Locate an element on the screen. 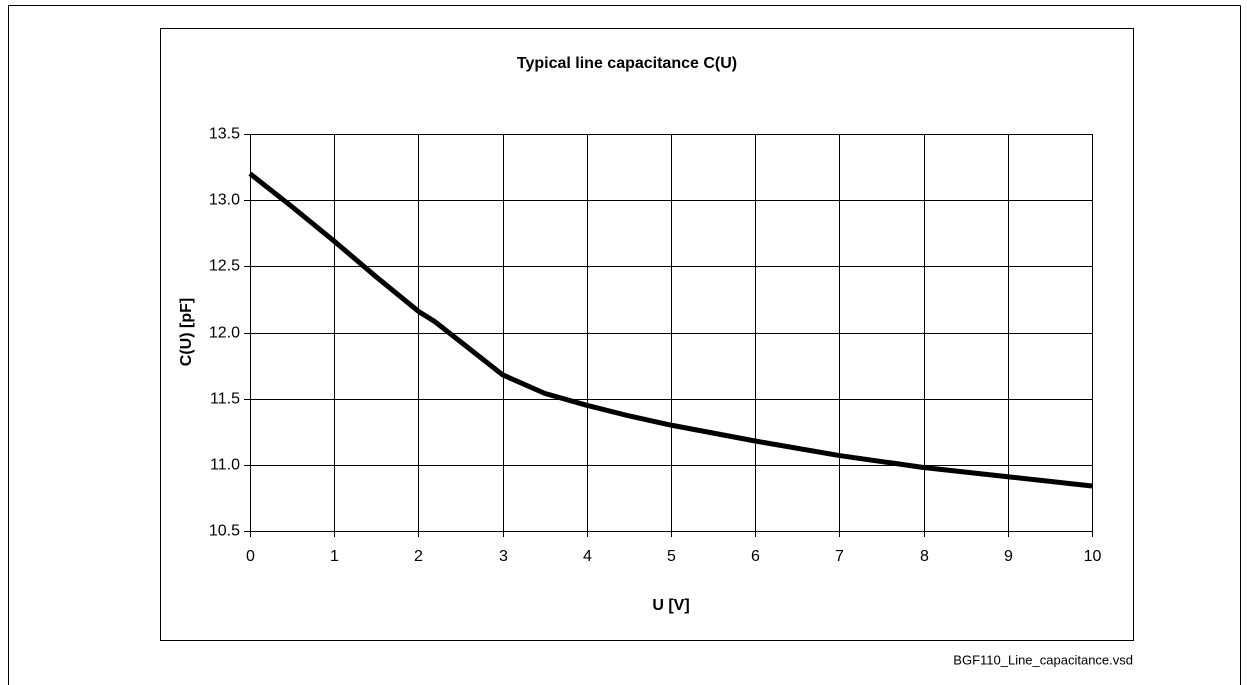  y-tick-label: 12.5 is located at coordinates (224, 266).